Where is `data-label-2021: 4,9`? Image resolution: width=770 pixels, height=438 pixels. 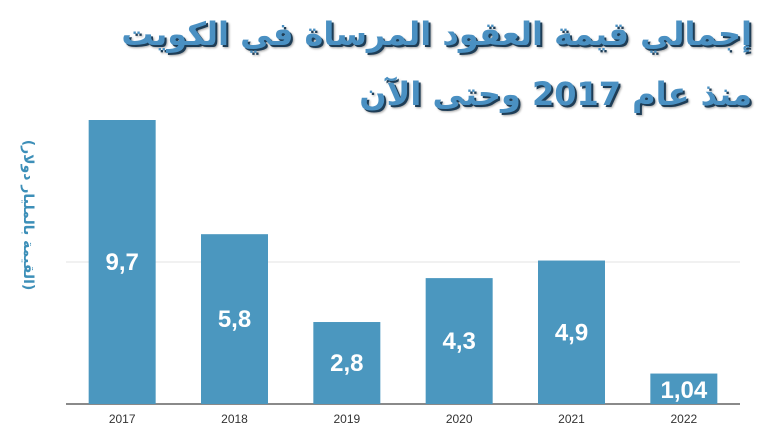
data-label-2021: 4,9 is located at coordinates (571, 332).